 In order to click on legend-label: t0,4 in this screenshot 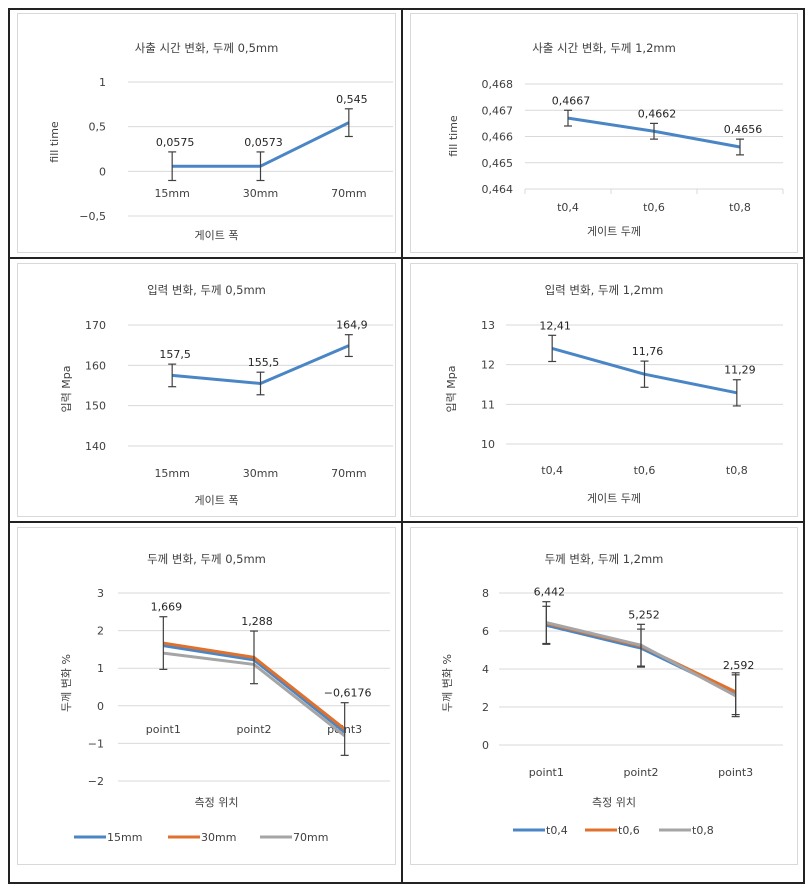, I will do `click(557, 830)`.